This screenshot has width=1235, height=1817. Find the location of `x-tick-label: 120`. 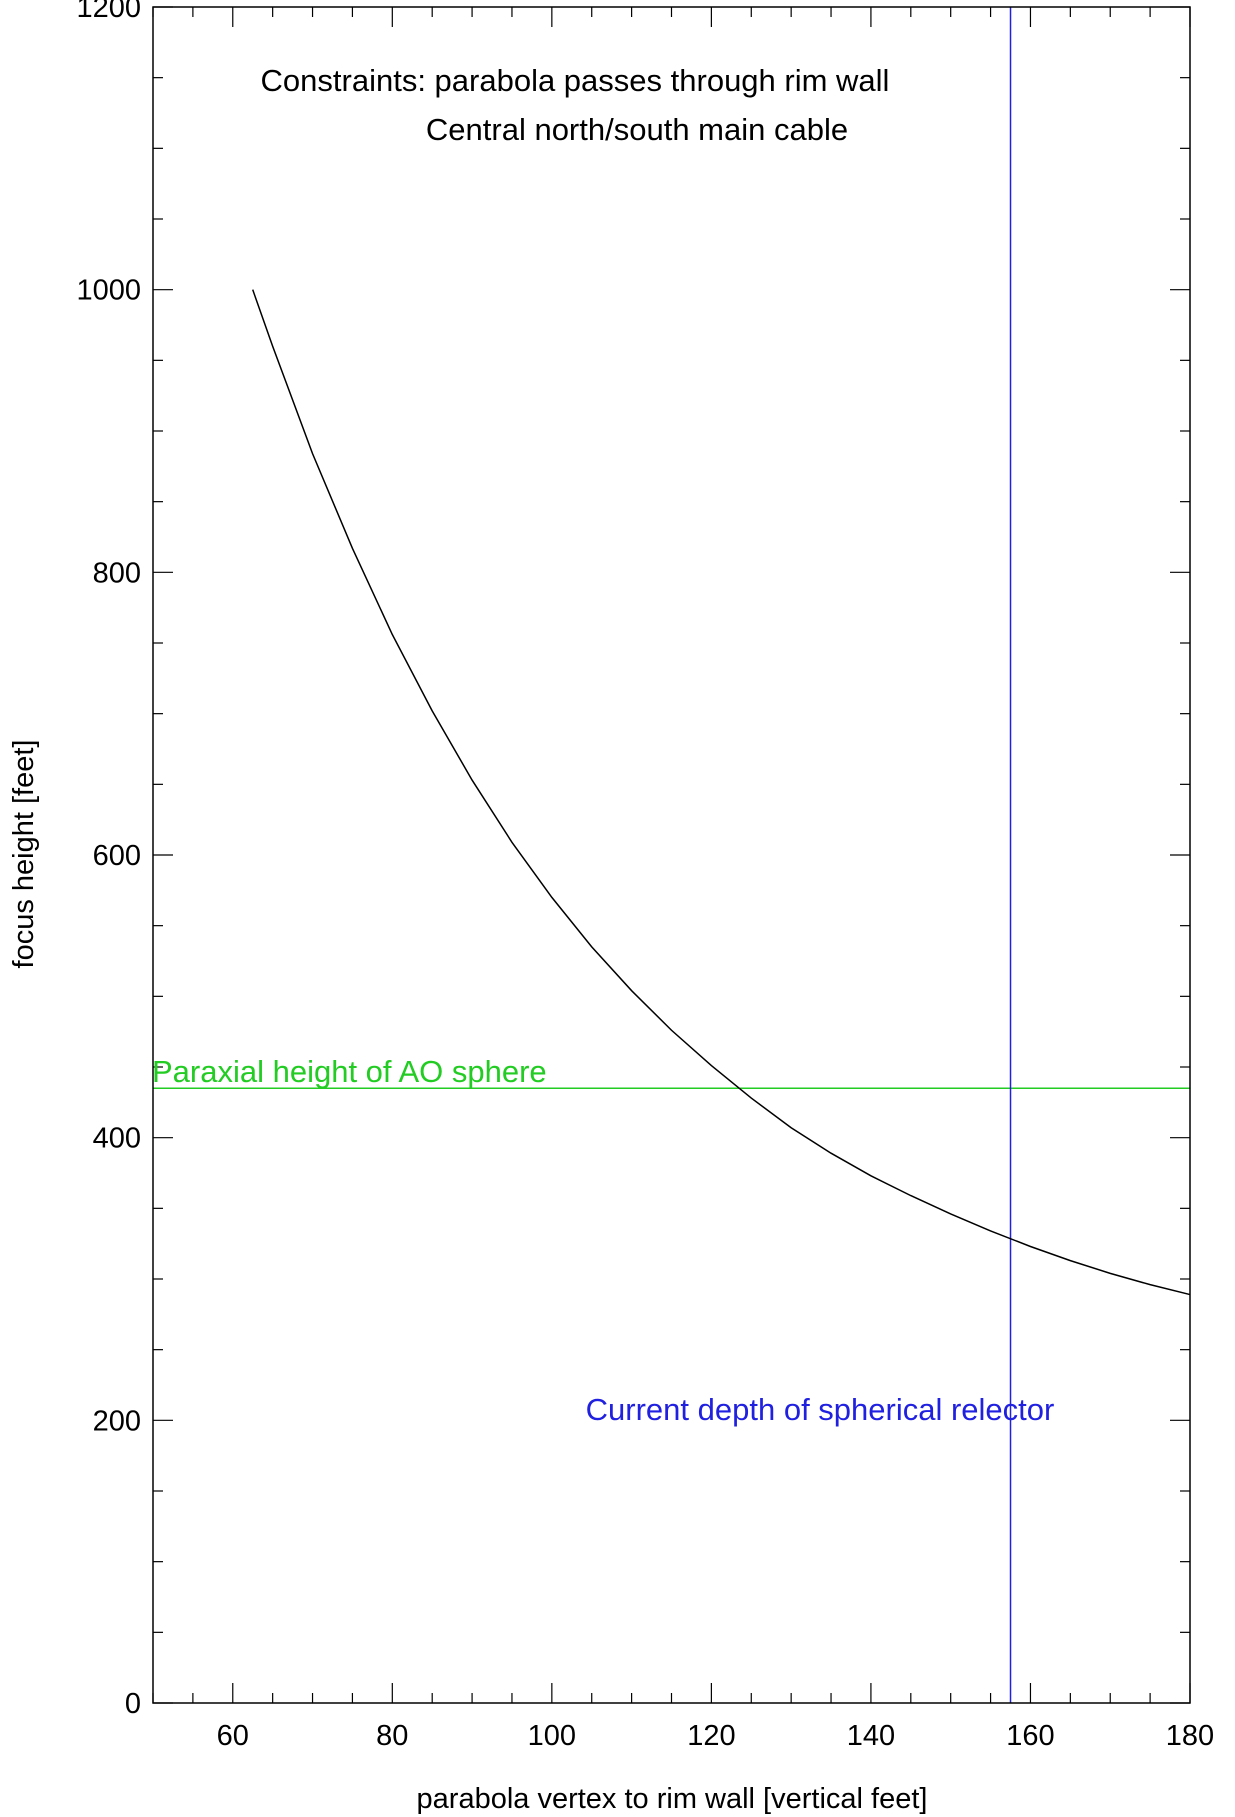

x-tick-label: 120 is located at coordinates (711, 1736).